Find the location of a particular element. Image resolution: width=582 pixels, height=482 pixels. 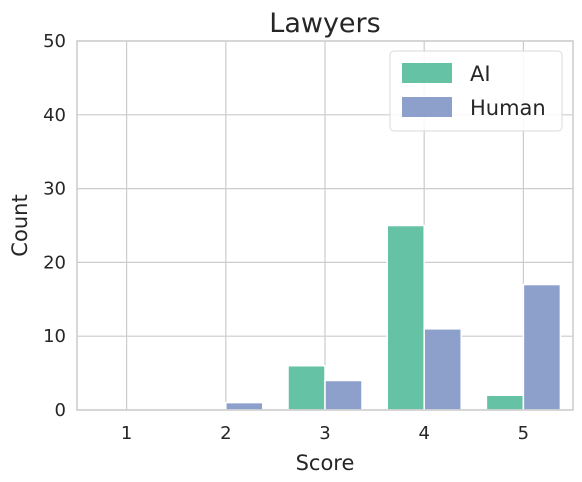

legend: AI Human is located at coordinates (476, 91).